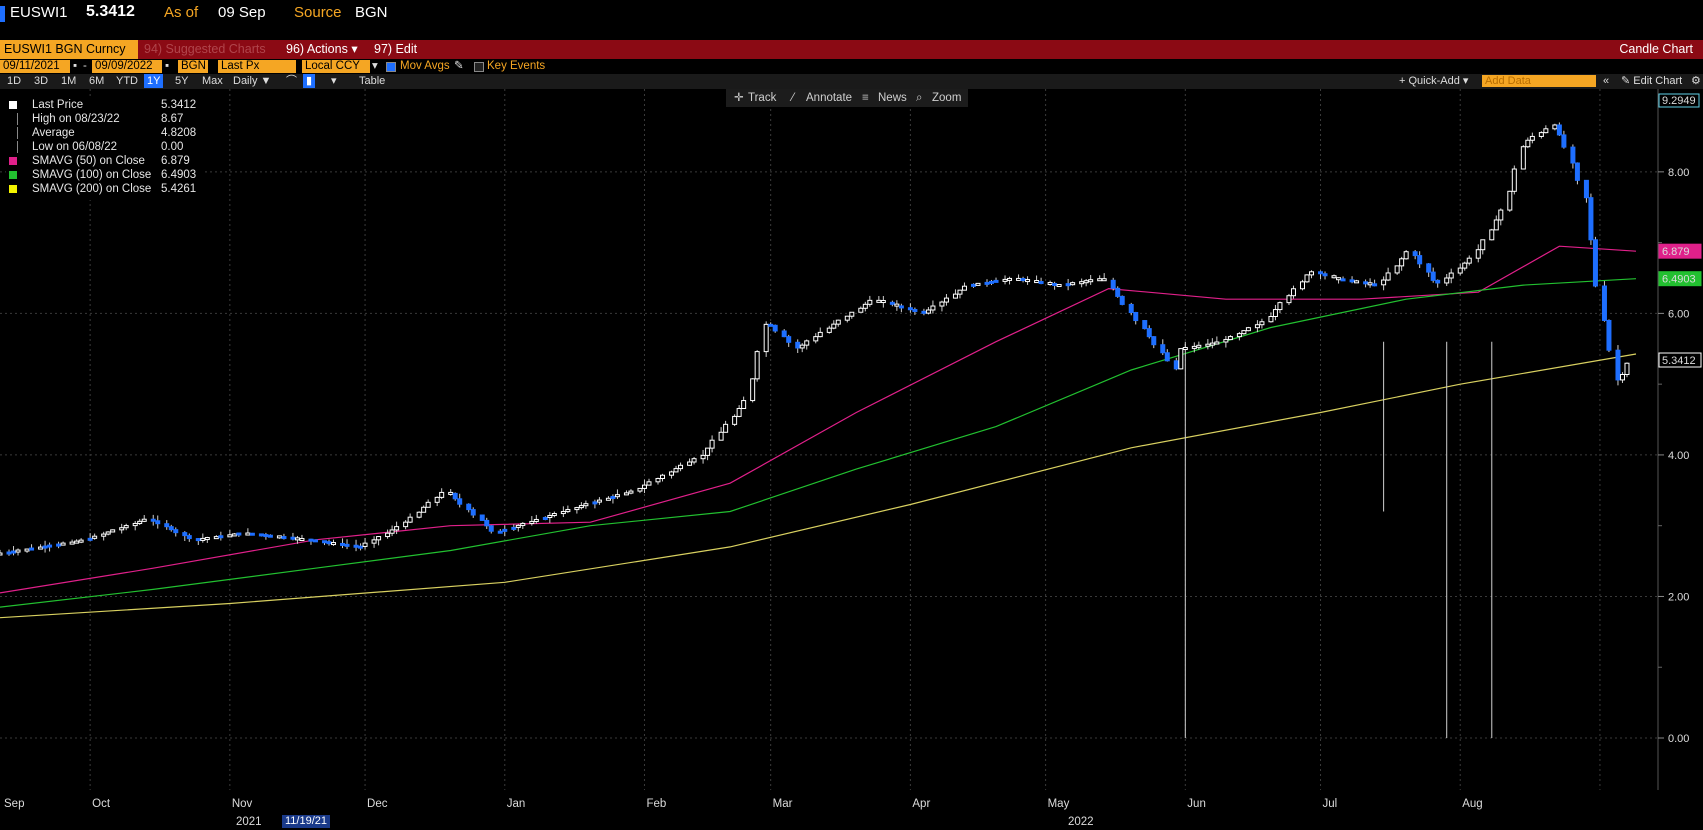 Image resolution: width=1703 pixels, height=830 pixels. I want to click on crosshair-icon: ✛, so click(739, 98).